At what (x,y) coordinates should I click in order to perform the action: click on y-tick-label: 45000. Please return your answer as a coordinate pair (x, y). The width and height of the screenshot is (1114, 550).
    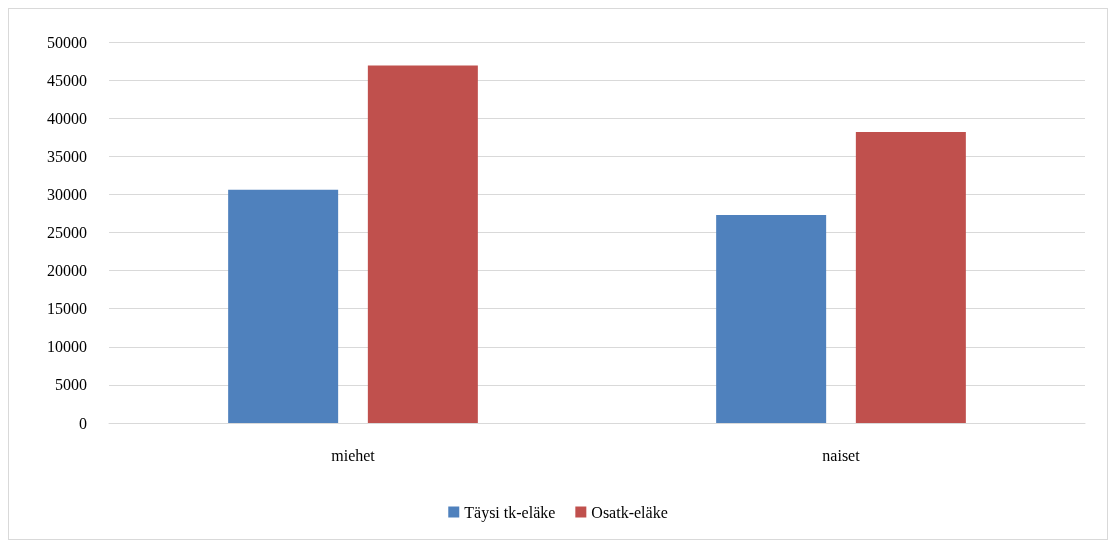
    Looking at the image, I should click on (67, 80).